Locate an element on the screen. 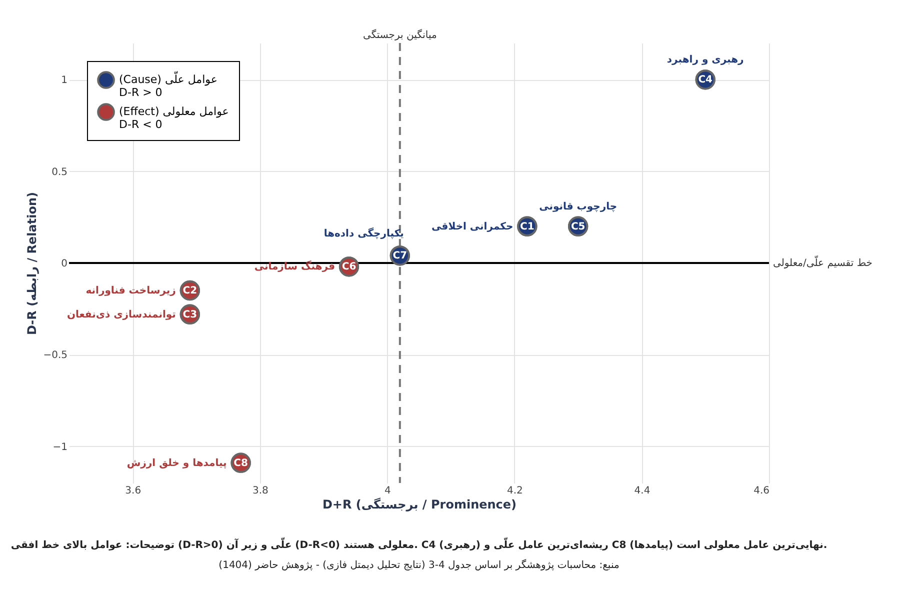  annotation: C1 is located at coordinates (527, 226).